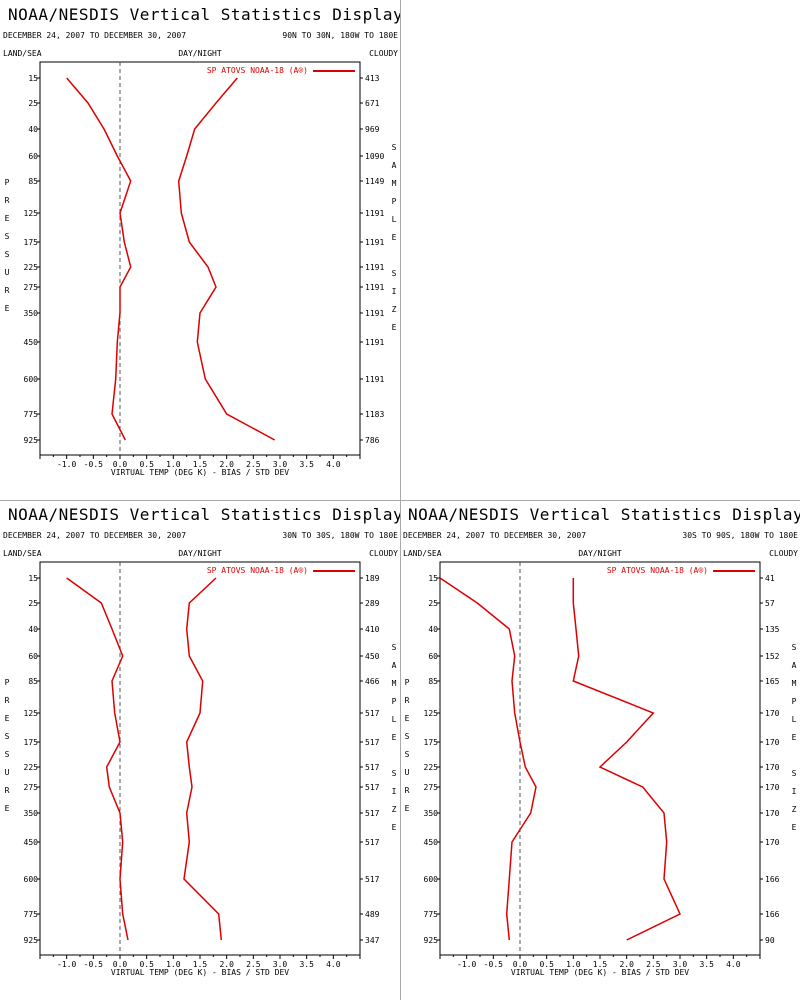 The width and height of the screenshot is (800, 1004). I want to click on sample-size-label: 41, so click(770, 578).